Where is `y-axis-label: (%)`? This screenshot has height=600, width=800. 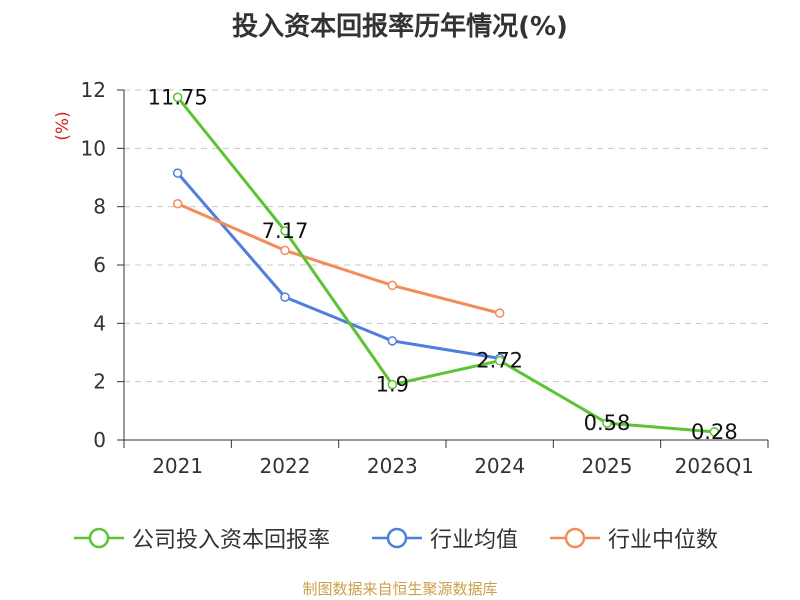 y-axis-label: (%) is located at coordinates (63, 125).